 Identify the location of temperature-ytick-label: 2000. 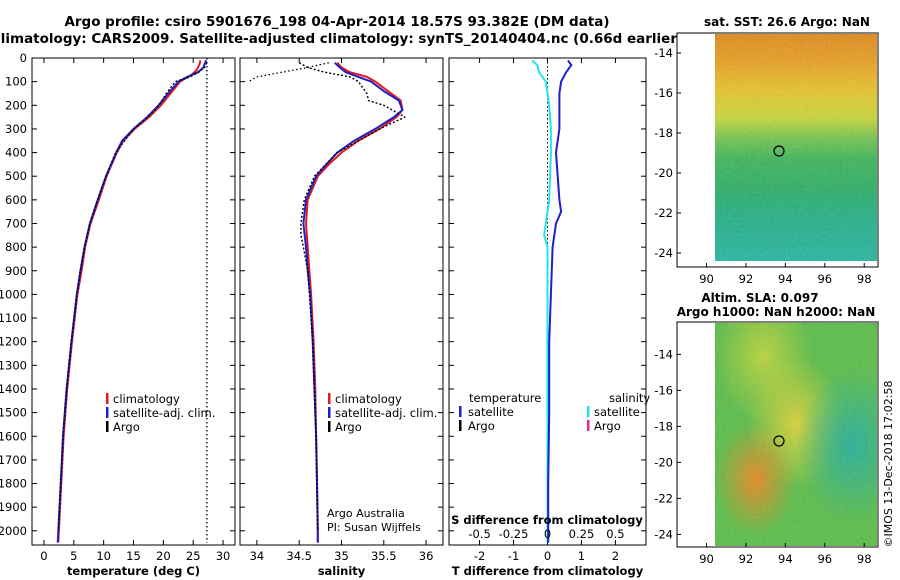
(13, 531).